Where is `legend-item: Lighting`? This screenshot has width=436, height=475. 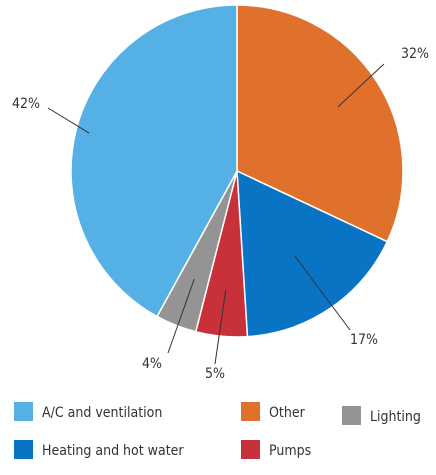
legend-item: Lighting is located at coordinates (381, 415).